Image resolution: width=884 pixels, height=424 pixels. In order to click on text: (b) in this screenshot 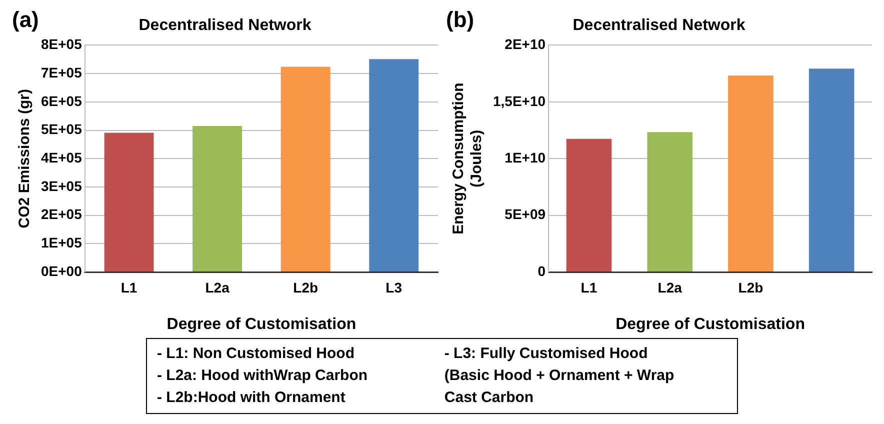, I will do `click(460, 19)`.